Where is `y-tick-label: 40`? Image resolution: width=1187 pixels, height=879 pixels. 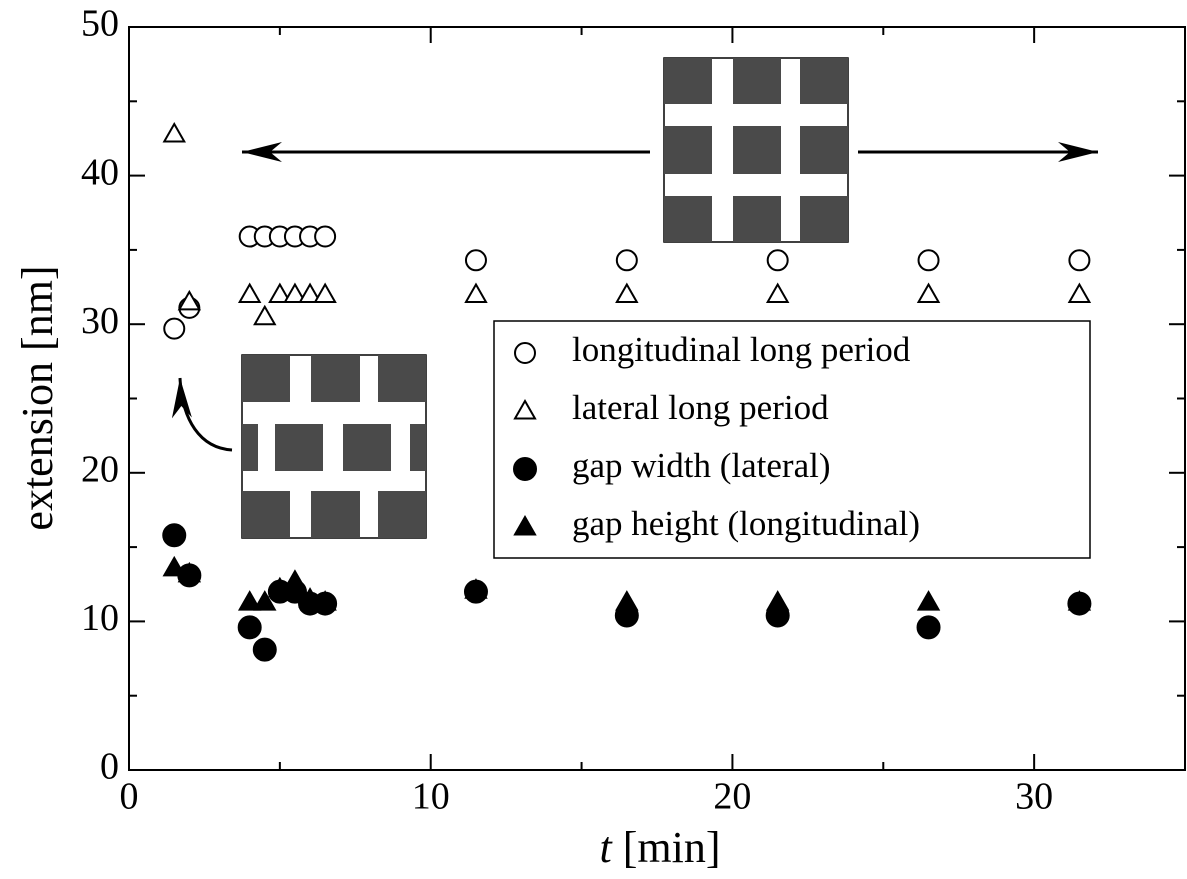
y-tick-label: 40 is located at coordinates (100, 172).